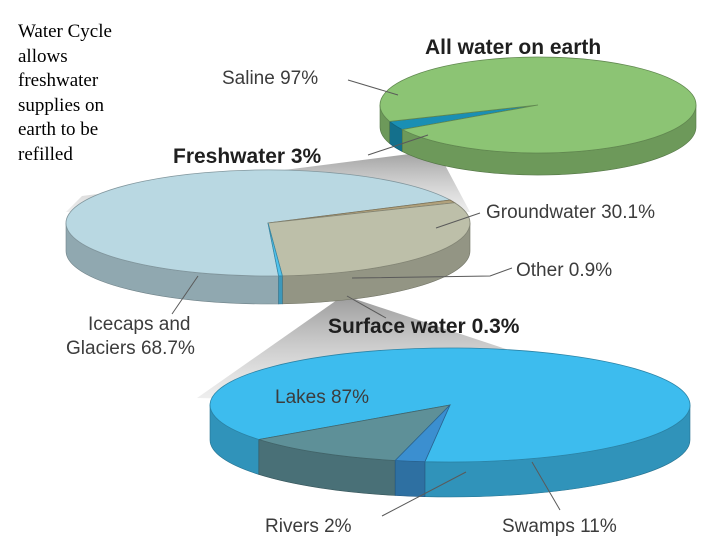 The width and height of the screenshot is (720, 540). What do you see at coordinates (58, 130) in the screenshot?
I see `intro-line: earth to be` at bounding box center [58, 130].